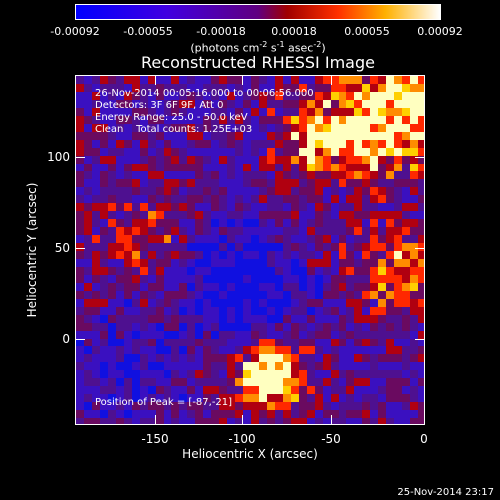 Image resolution: width=500 pixels, height=500 pixels. Describe the element at coordinates (424, 439) in the screenshot. I see `x-tick-label: 0` at that location.